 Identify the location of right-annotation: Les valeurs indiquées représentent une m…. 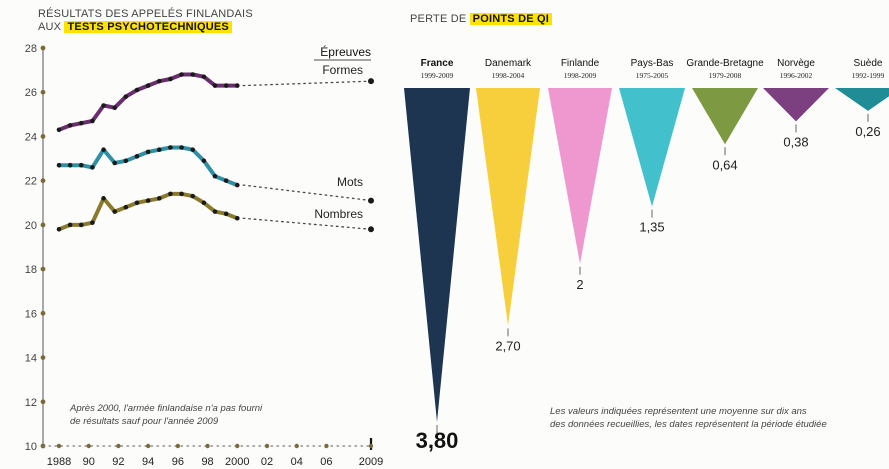
(688, 418).